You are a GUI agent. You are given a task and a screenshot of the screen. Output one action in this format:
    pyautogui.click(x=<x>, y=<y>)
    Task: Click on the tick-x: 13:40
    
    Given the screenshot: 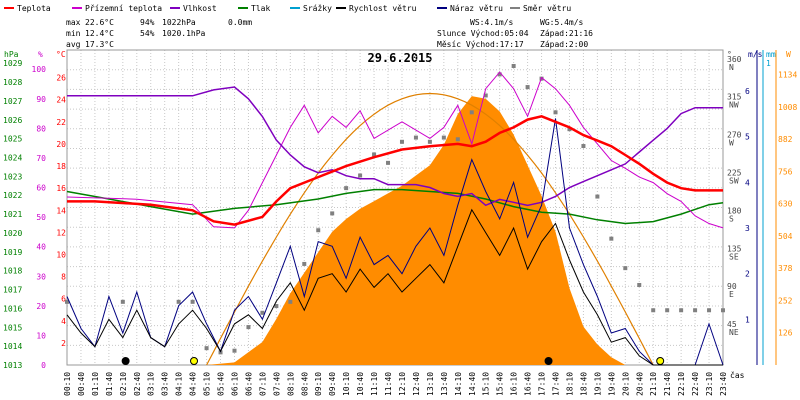 What is the action you would take?
    pyautogui.click(x=444, y=384)
    